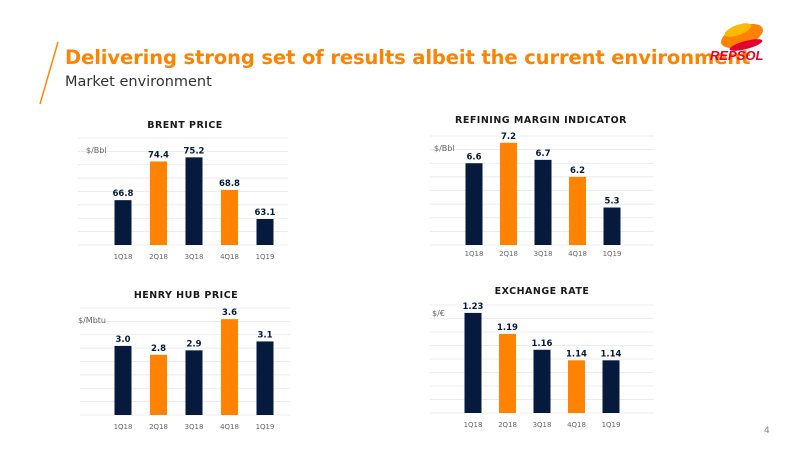 This screenshot has height=450, width=800. I want to click on decorative-slash, so click(49, 73).